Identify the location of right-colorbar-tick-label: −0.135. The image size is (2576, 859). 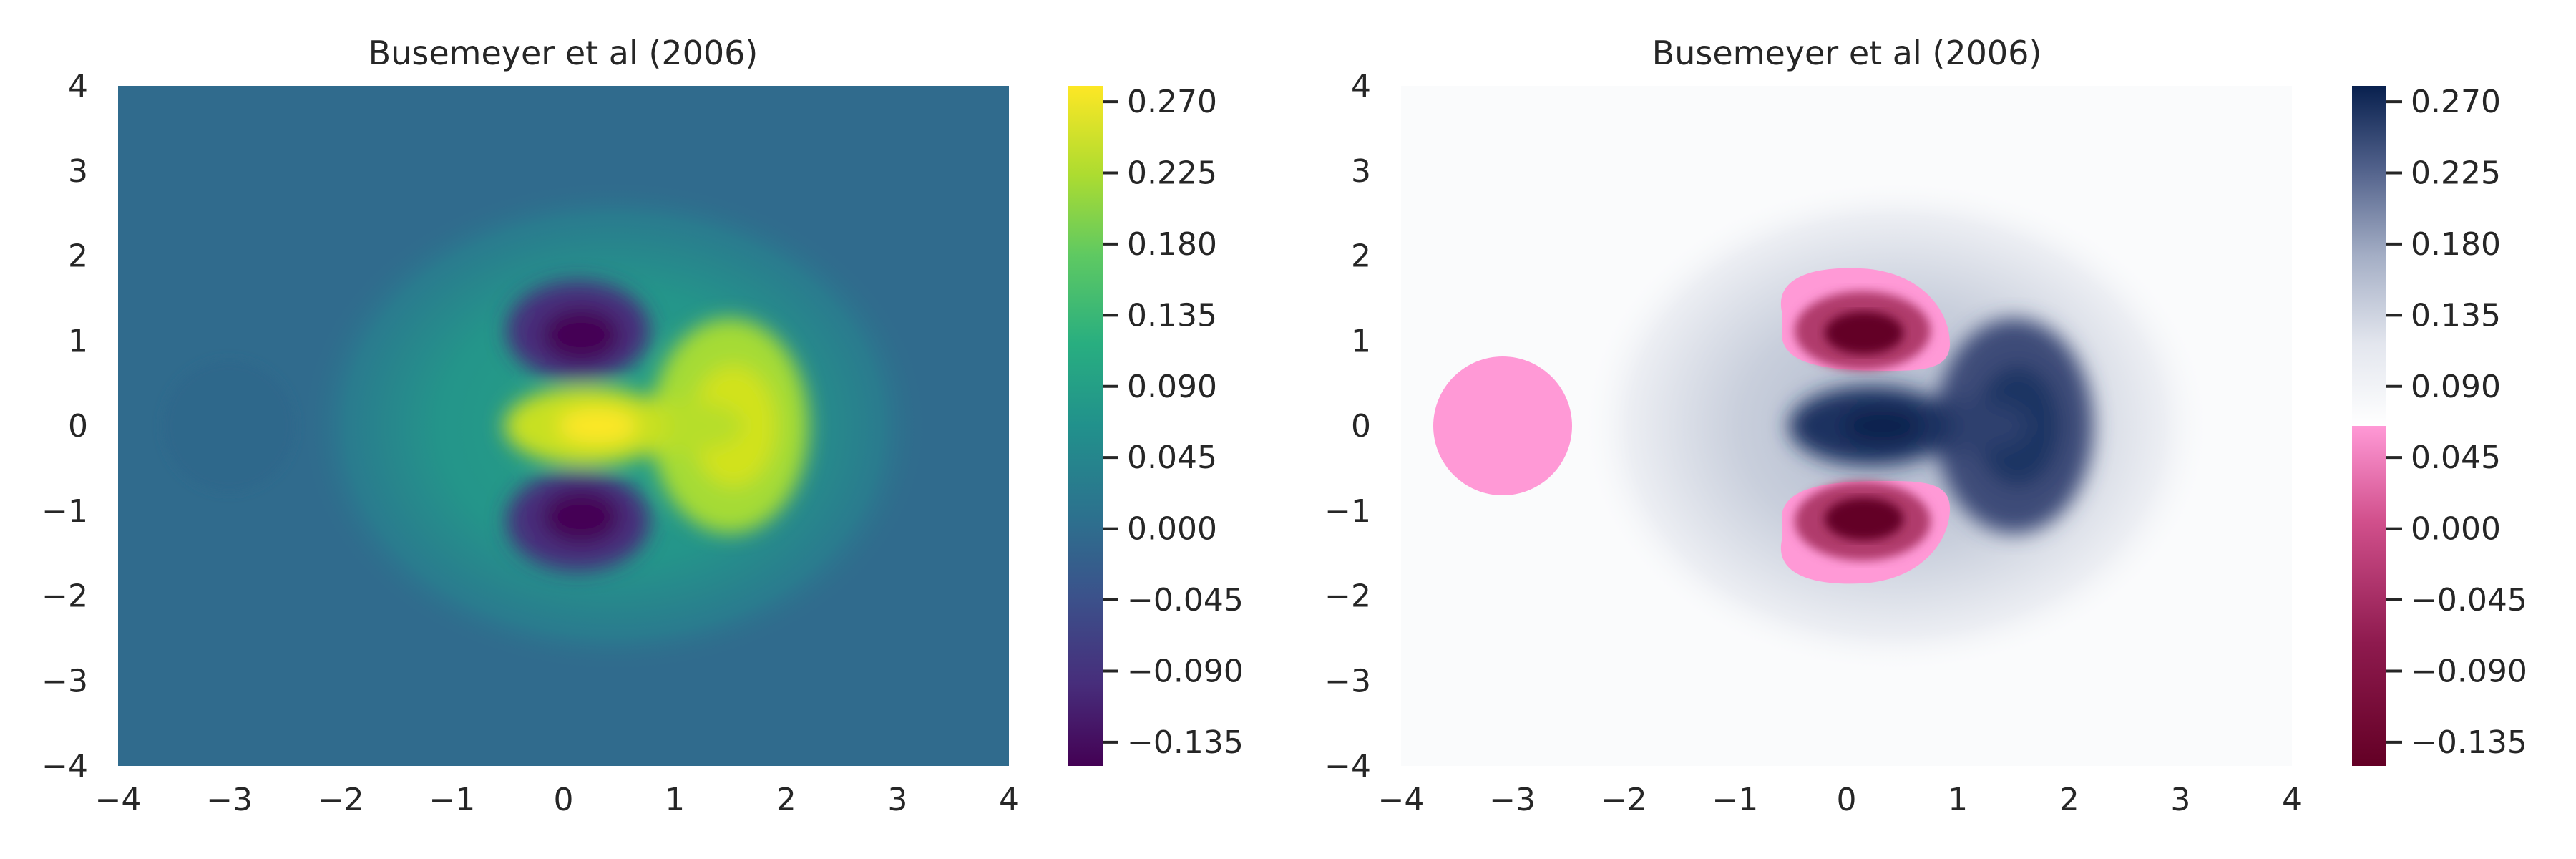
(2469, 742).